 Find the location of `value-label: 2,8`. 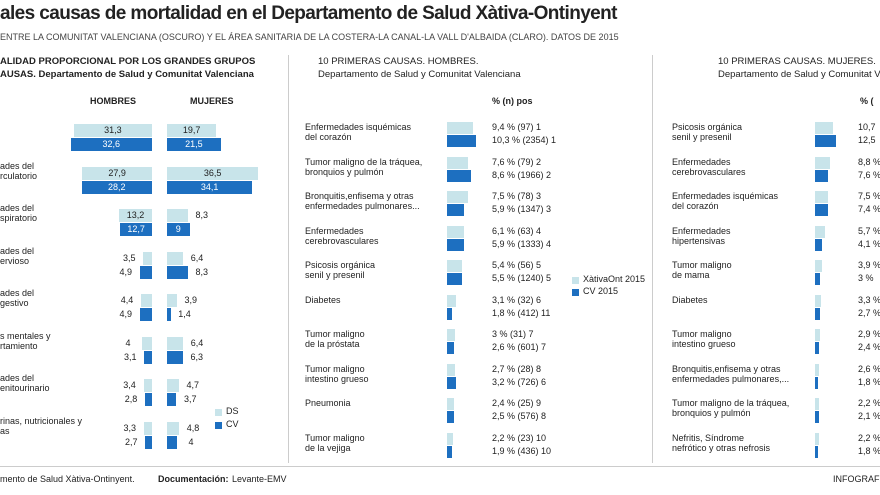

value-label: 2,8 is located at coordinates (131, 399).